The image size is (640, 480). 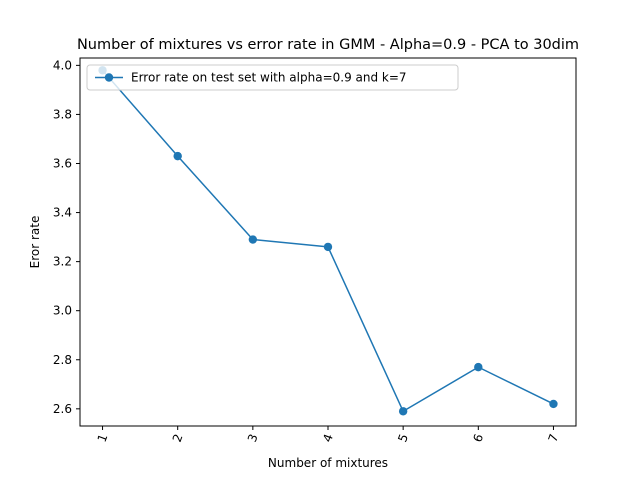 What do you see at coordinates (109, 77) in the screenshot?
I see `legend-marker-swatch` at bounding box center [109, 77].